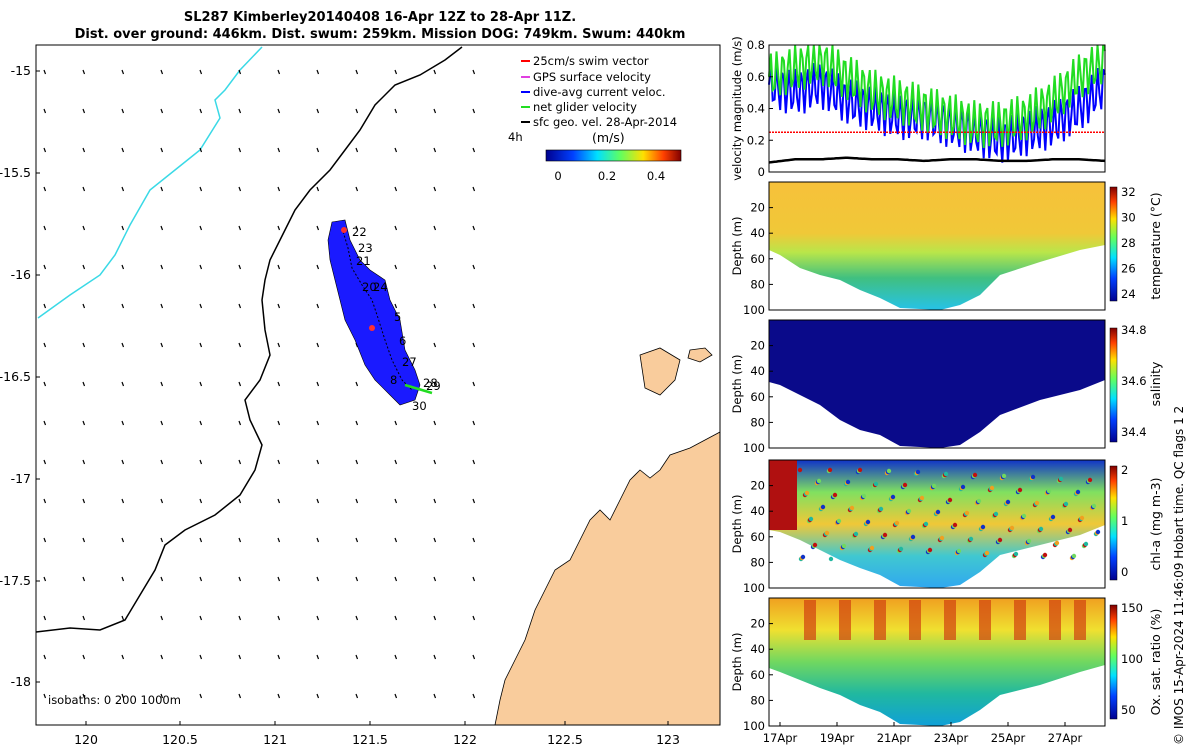 The height and width of the screenshot is (750, 1200). I want to click on colorbar-tick: 32, so click(1128, 192).